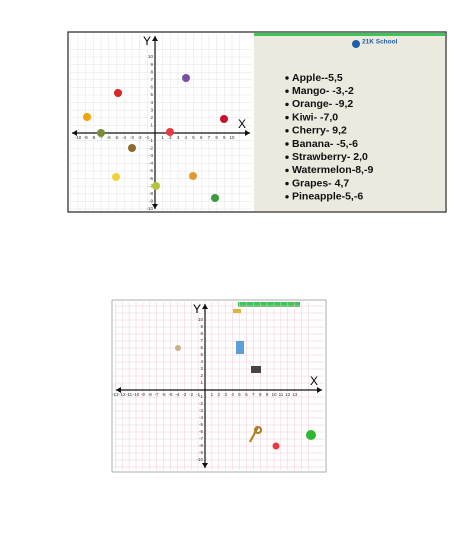 Image resolution: width=474 pixels, height=537 pixels. I want to click on y-tick-label: -8, so click(201, 445).